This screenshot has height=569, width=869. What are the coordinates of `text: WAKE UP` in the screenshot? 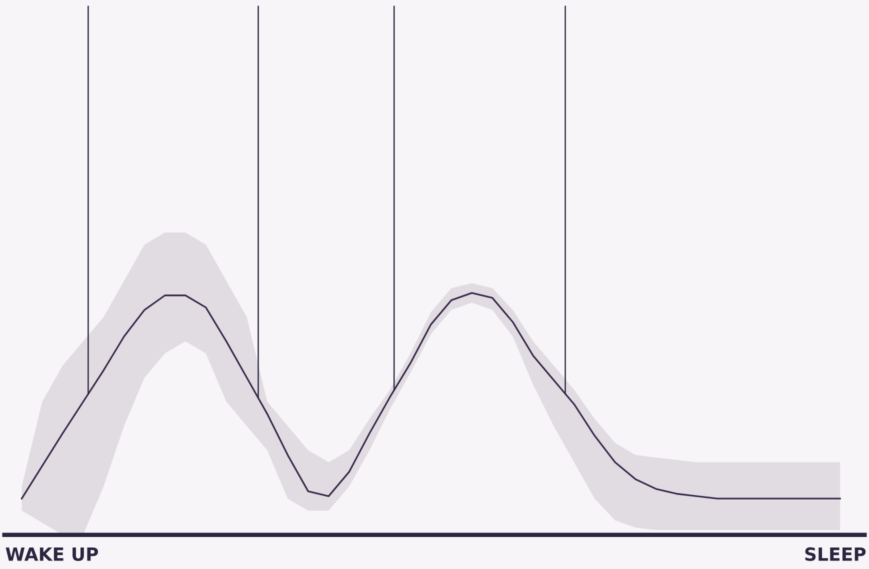 It's located at (52, 554).